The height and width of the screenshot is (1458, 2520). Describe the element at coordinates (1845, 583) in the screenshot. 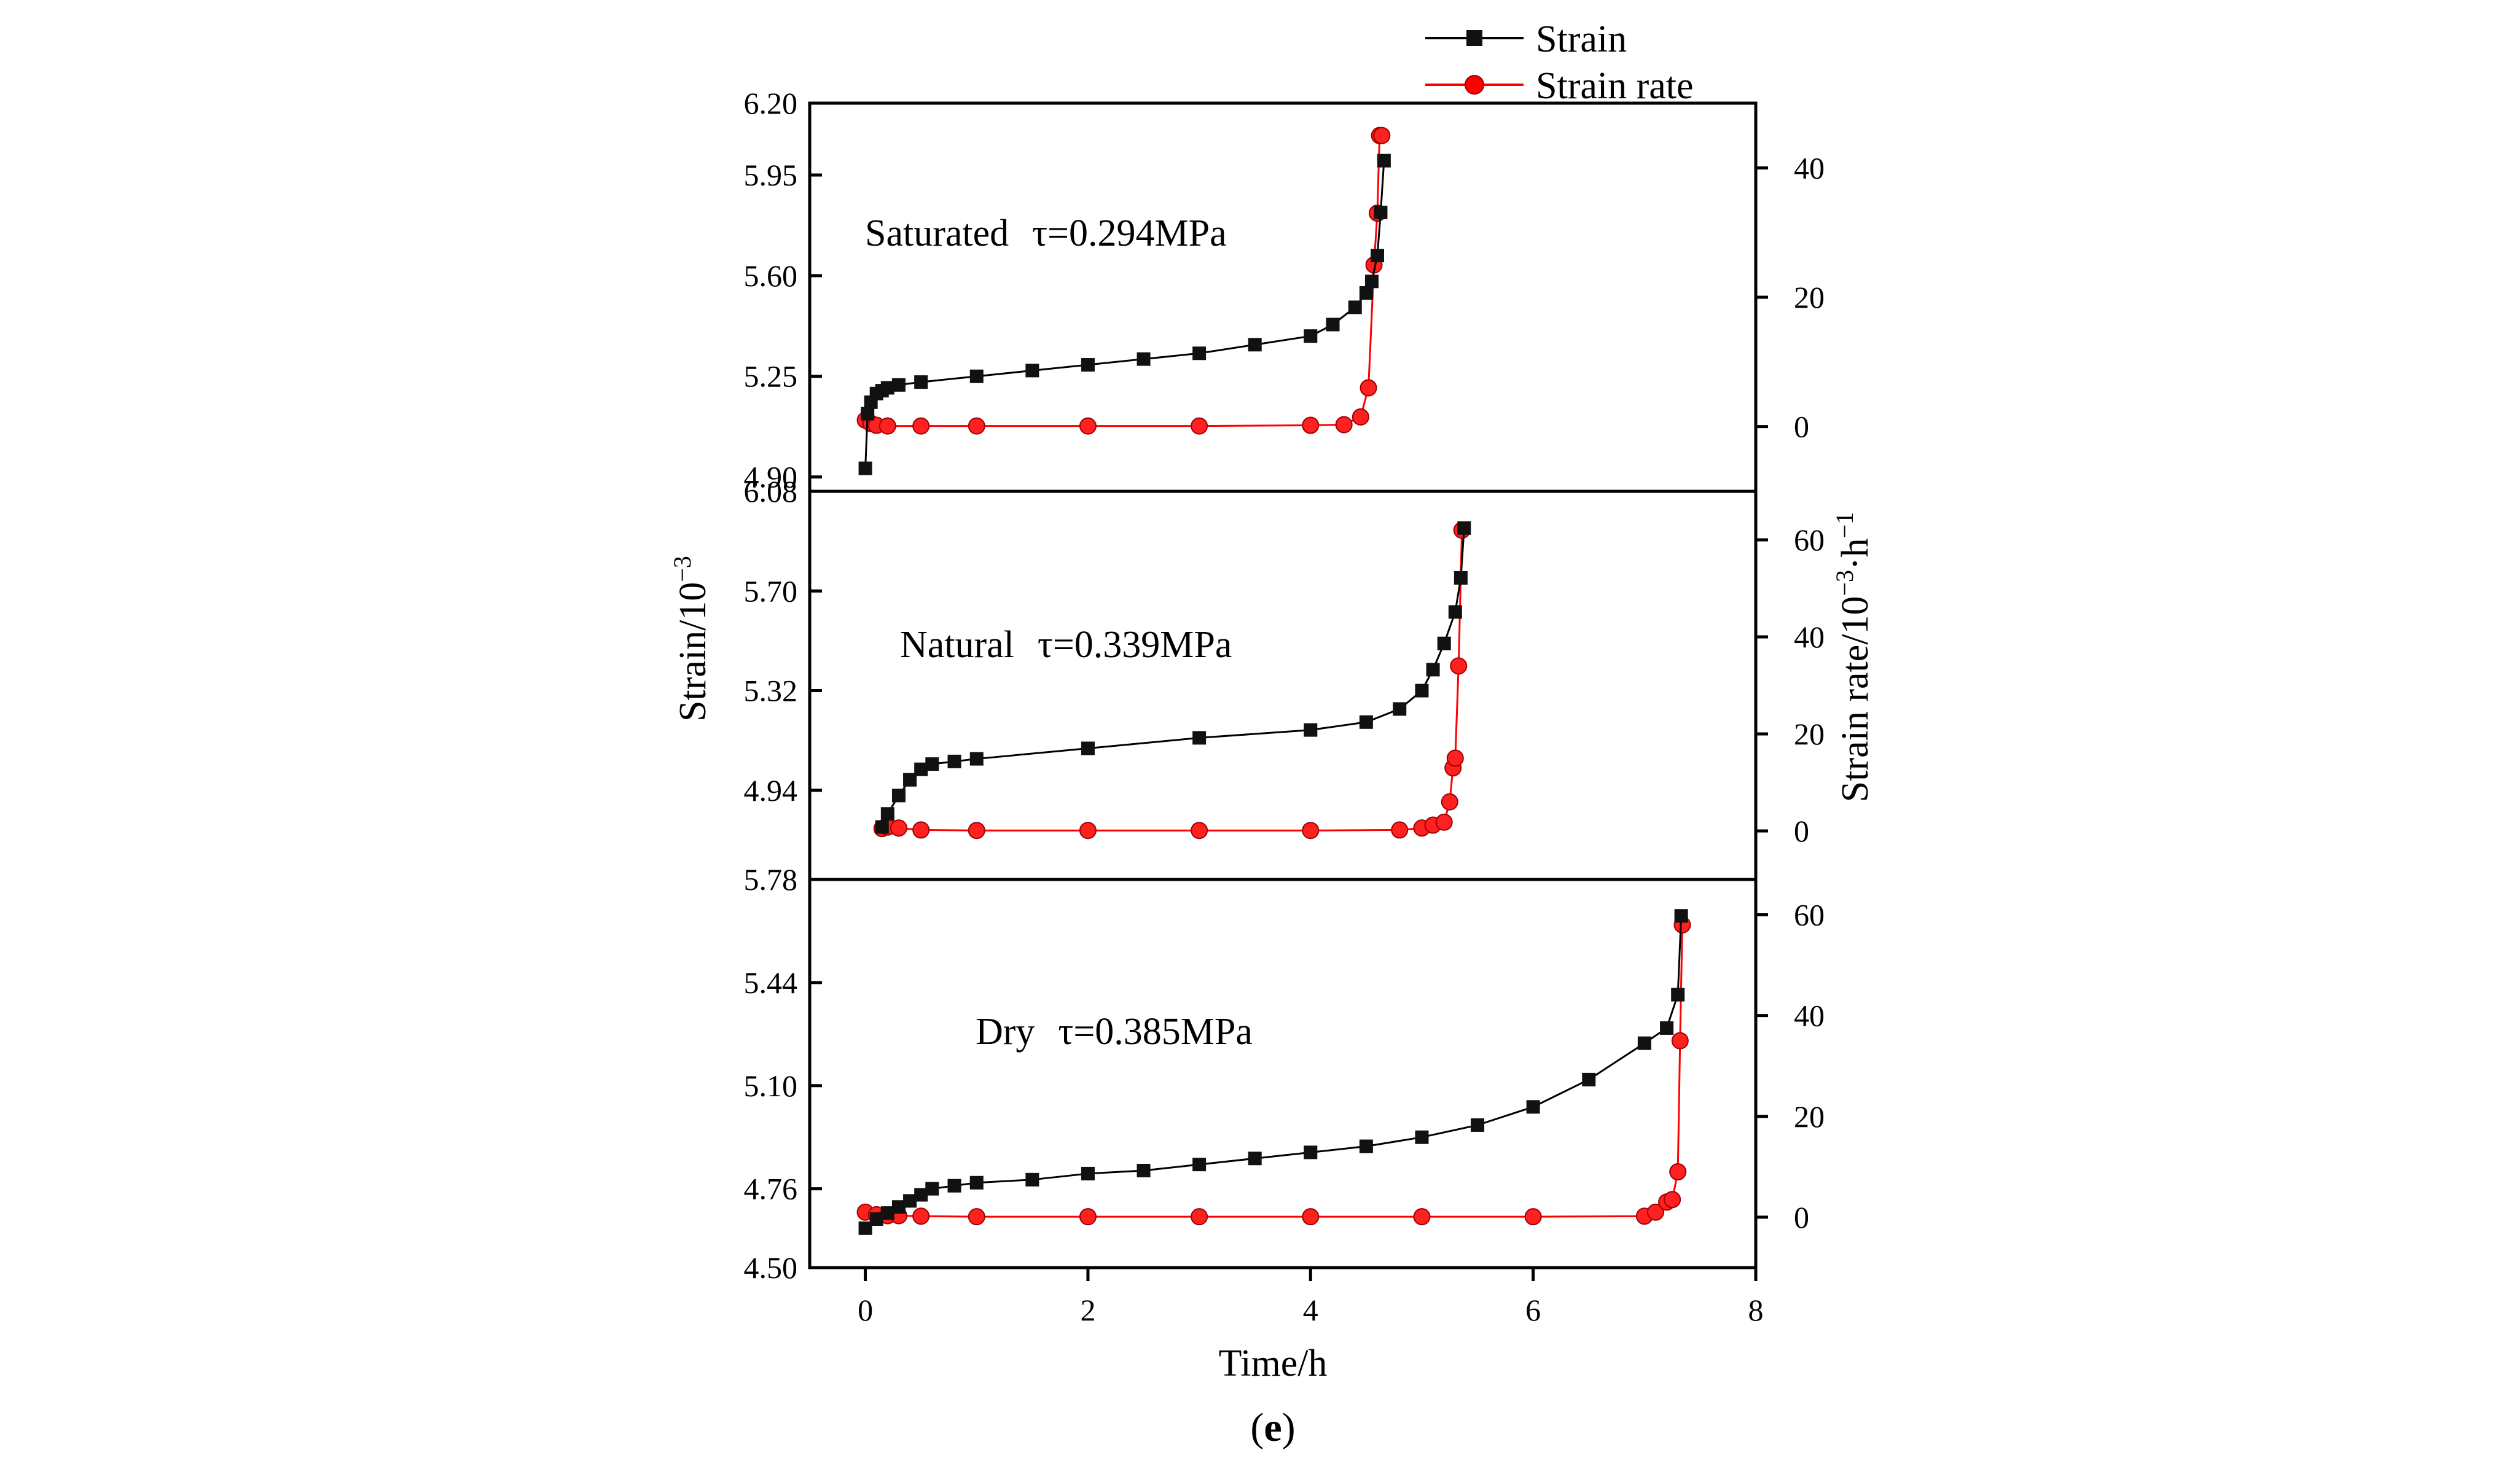

I see `y-right-title-exp1: −3` at that location.